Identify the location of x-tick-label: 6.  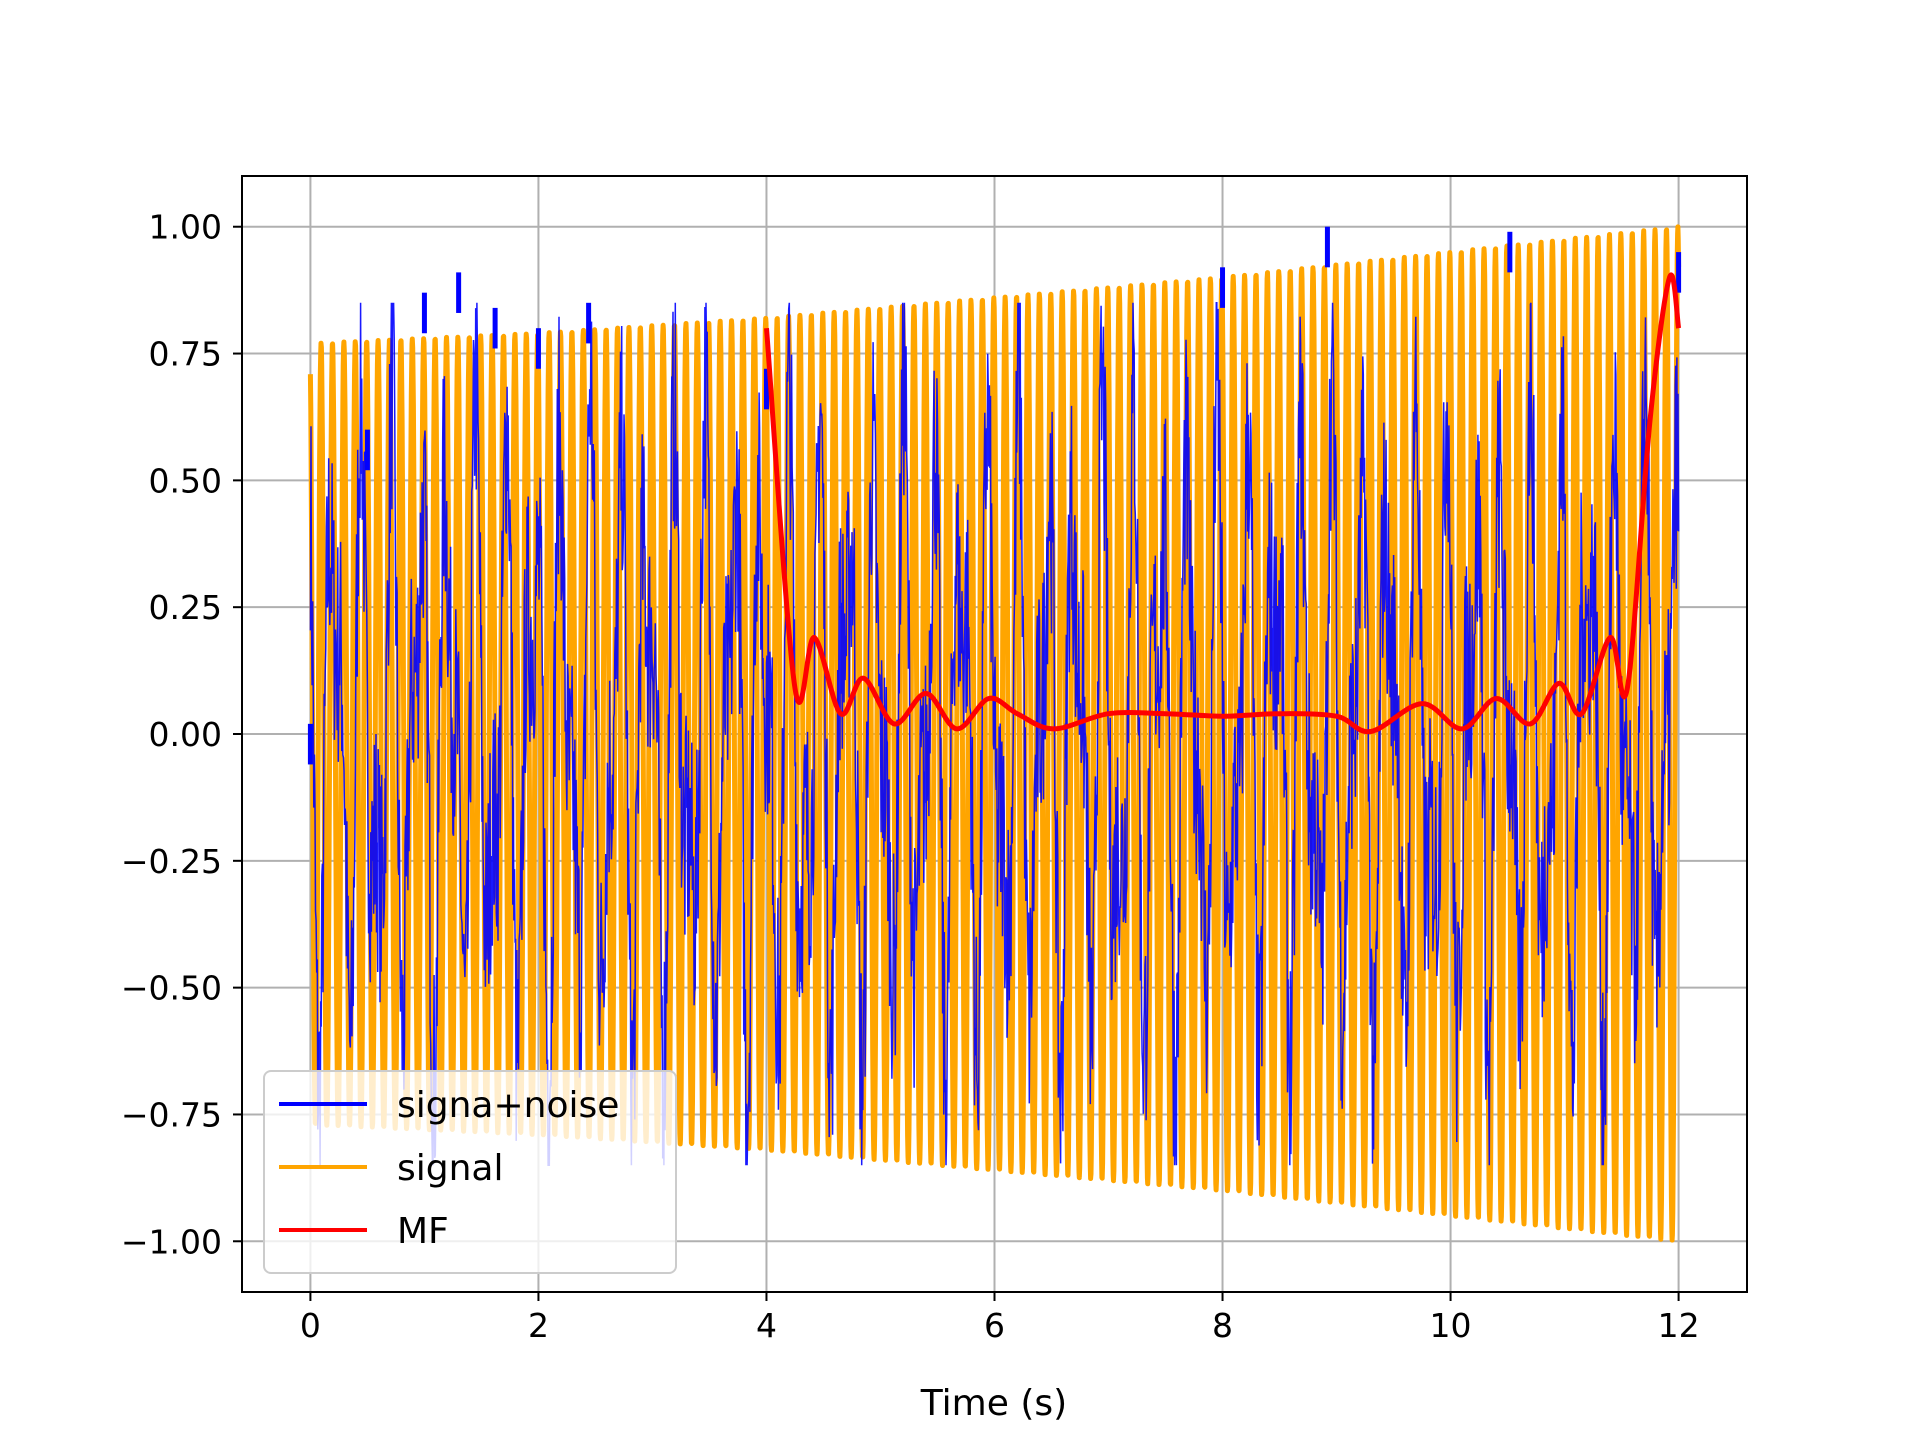
(994, 1325).